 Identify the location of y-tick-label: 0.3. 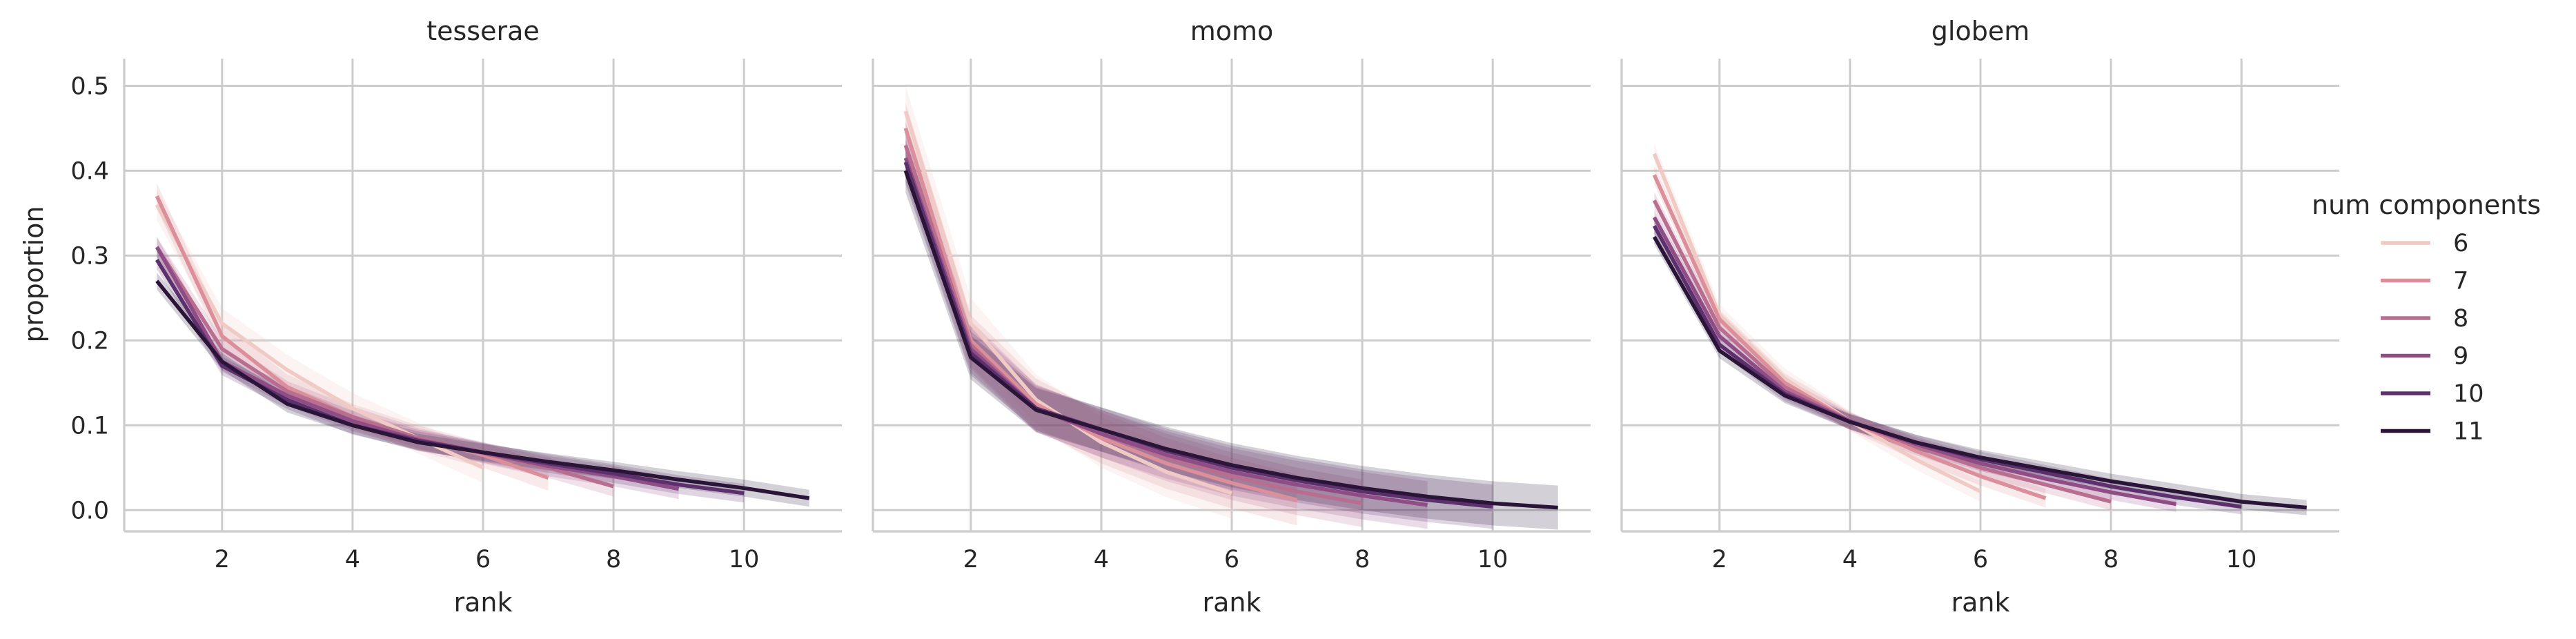
(89, 256).